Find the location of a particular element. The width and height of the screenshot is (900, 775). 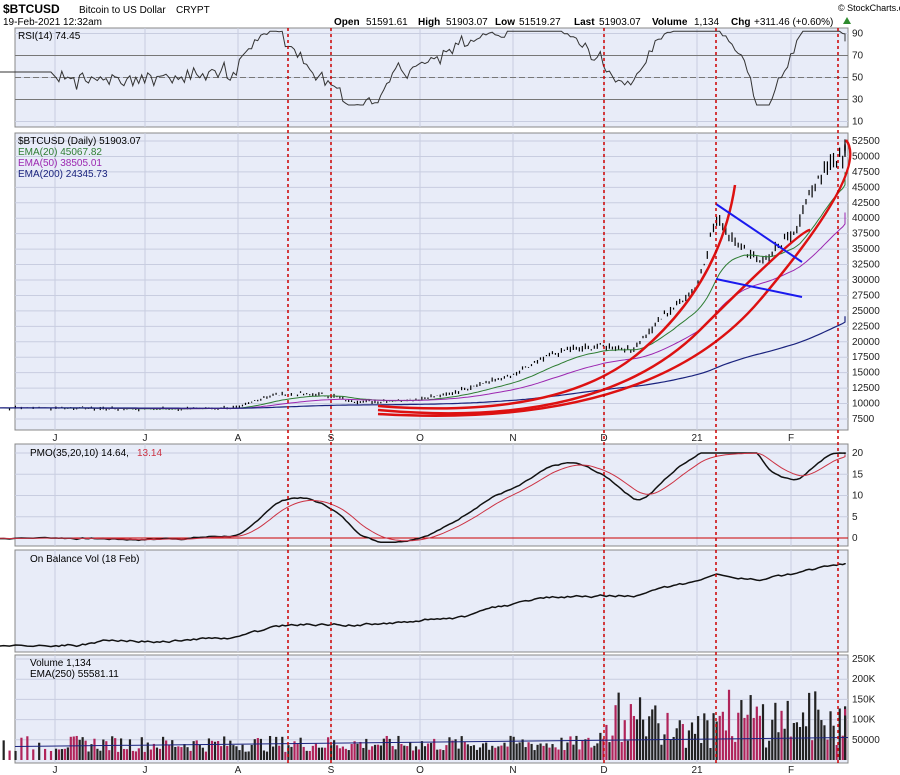

ema200-line is located at coordinates (423, 362).